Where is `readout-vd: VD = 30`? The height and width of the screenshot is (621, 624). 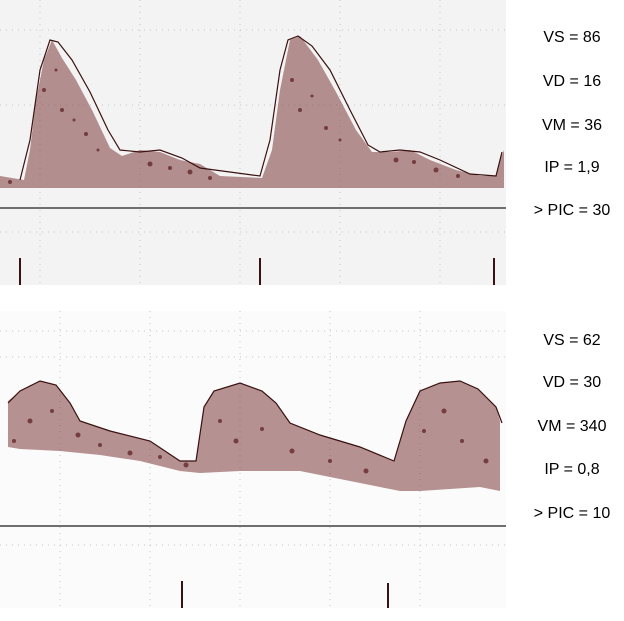
readout-vd: VD = 30 is located at coordinates (572, 383).